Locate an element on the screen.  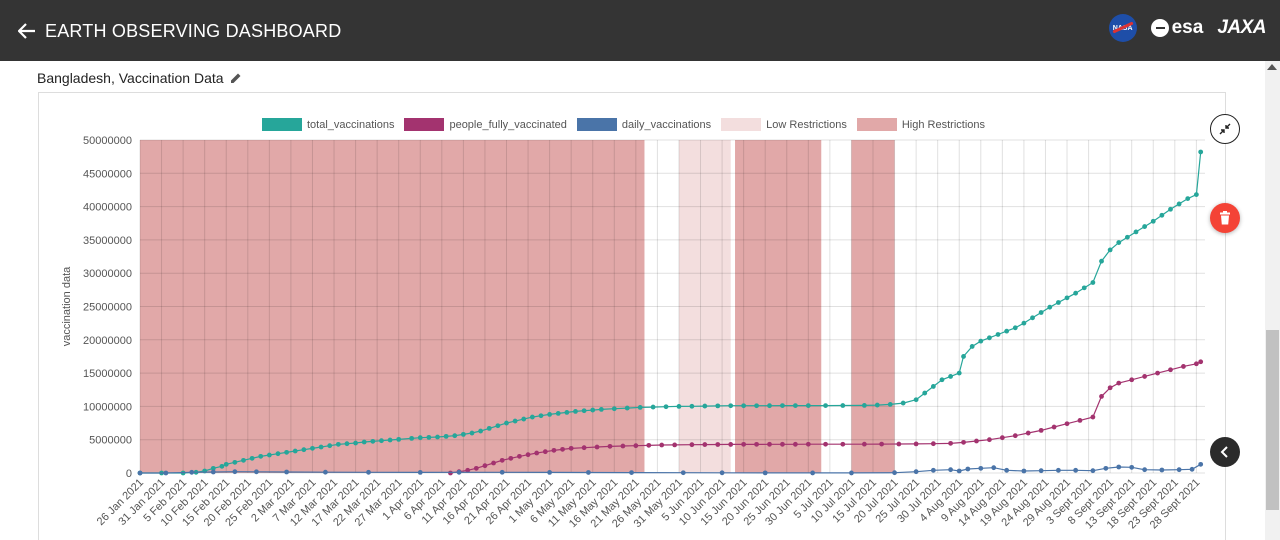
y-tick-label: 5000000 is located at coordinates (110, 441).